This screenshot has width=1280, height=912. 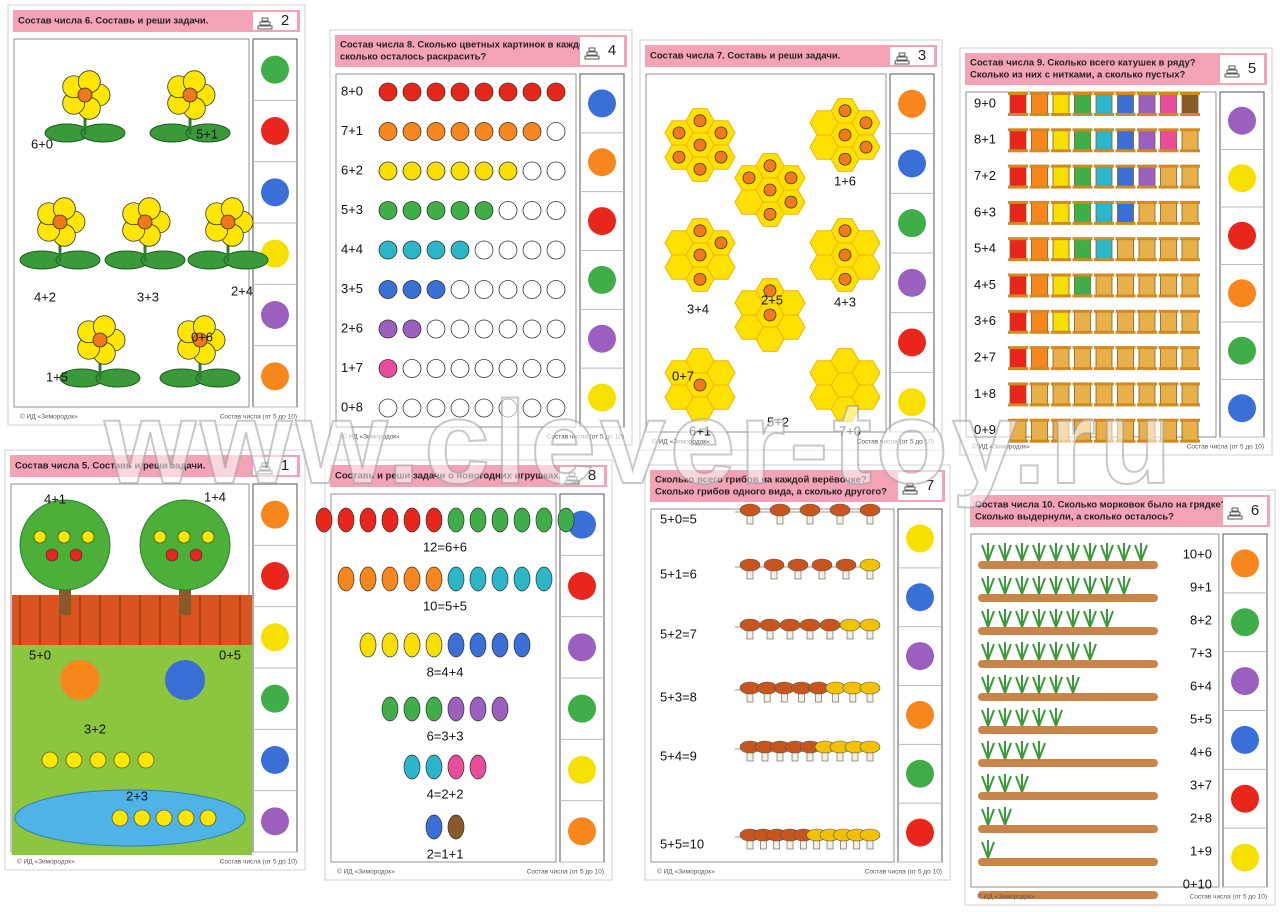 What do you see at coordinates (1201, 718) in the screenshot?
I see `expression: 5+5` at bounding box center [1201, 718].